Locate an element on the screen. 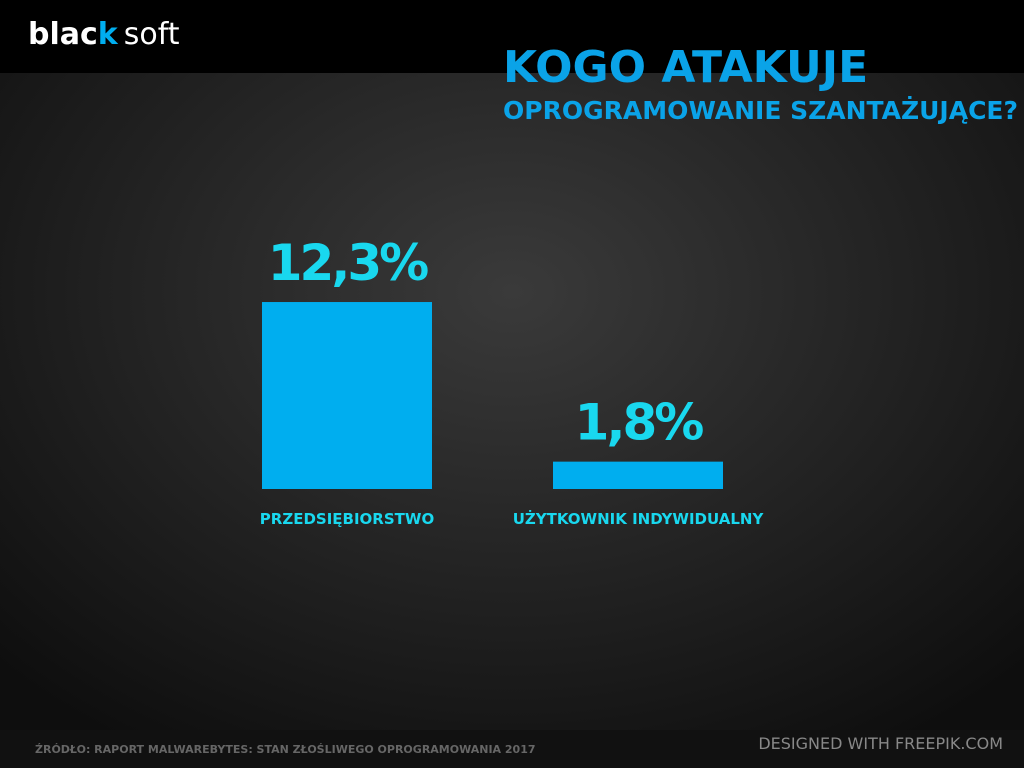 This screenshot has height=768, width=1024. chart-subtitle: OPROGRAMOWANIE SZANTAŻUJĄCE? is located at coordinates (760, 110).